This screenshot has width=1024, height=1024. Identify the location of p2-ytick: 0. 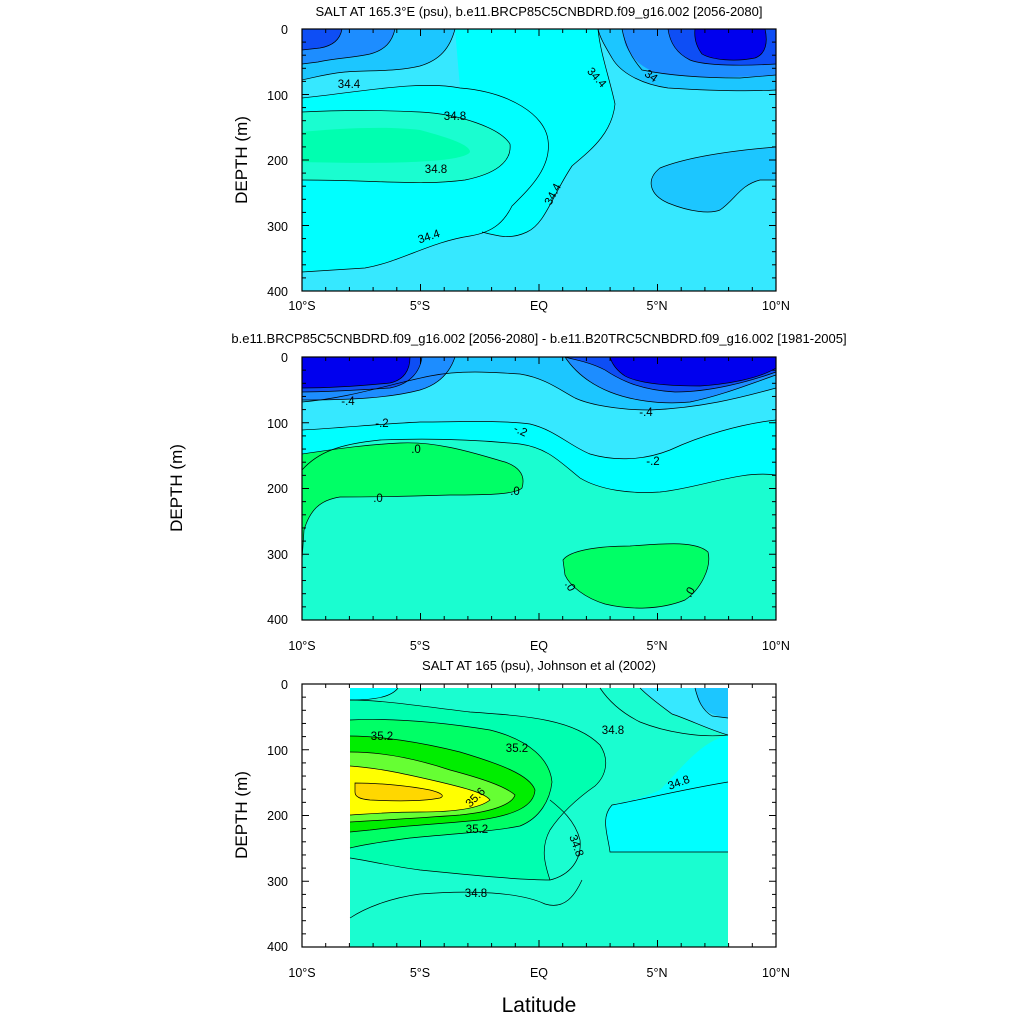
(284, 358).